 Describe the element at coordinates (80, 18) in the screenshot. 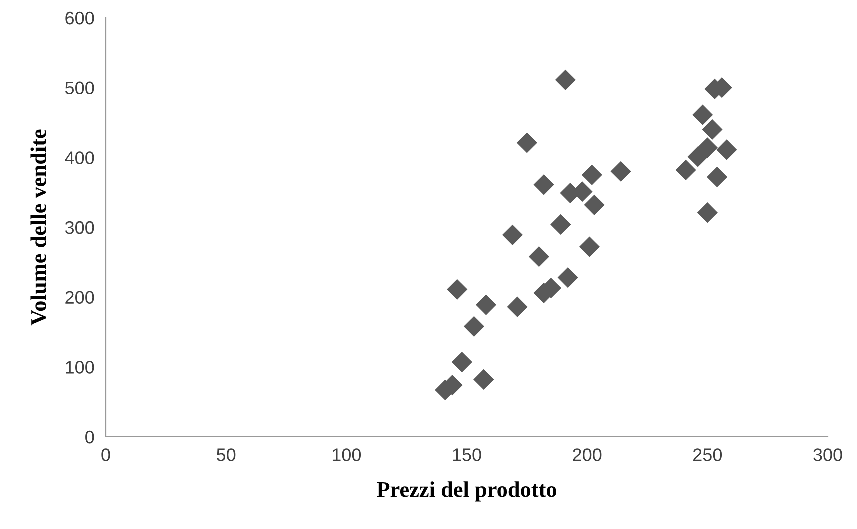

I see `y-tick-label: 600` at that location.